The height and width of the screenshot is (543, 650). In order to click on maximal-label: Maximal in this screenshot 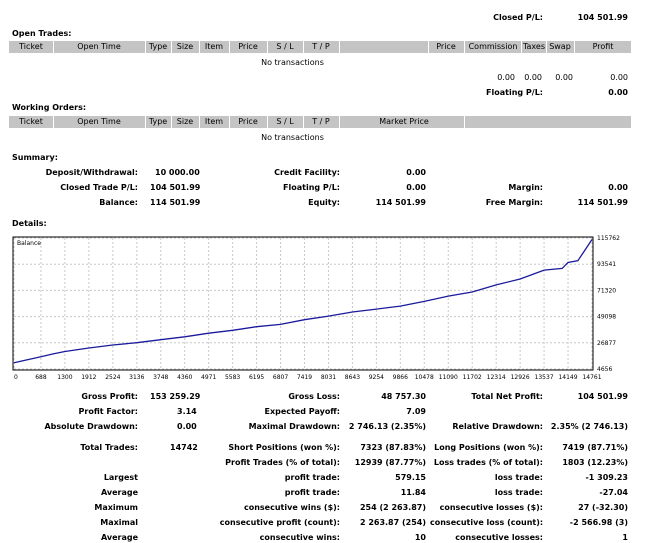, I will do `click(119, 522)`.